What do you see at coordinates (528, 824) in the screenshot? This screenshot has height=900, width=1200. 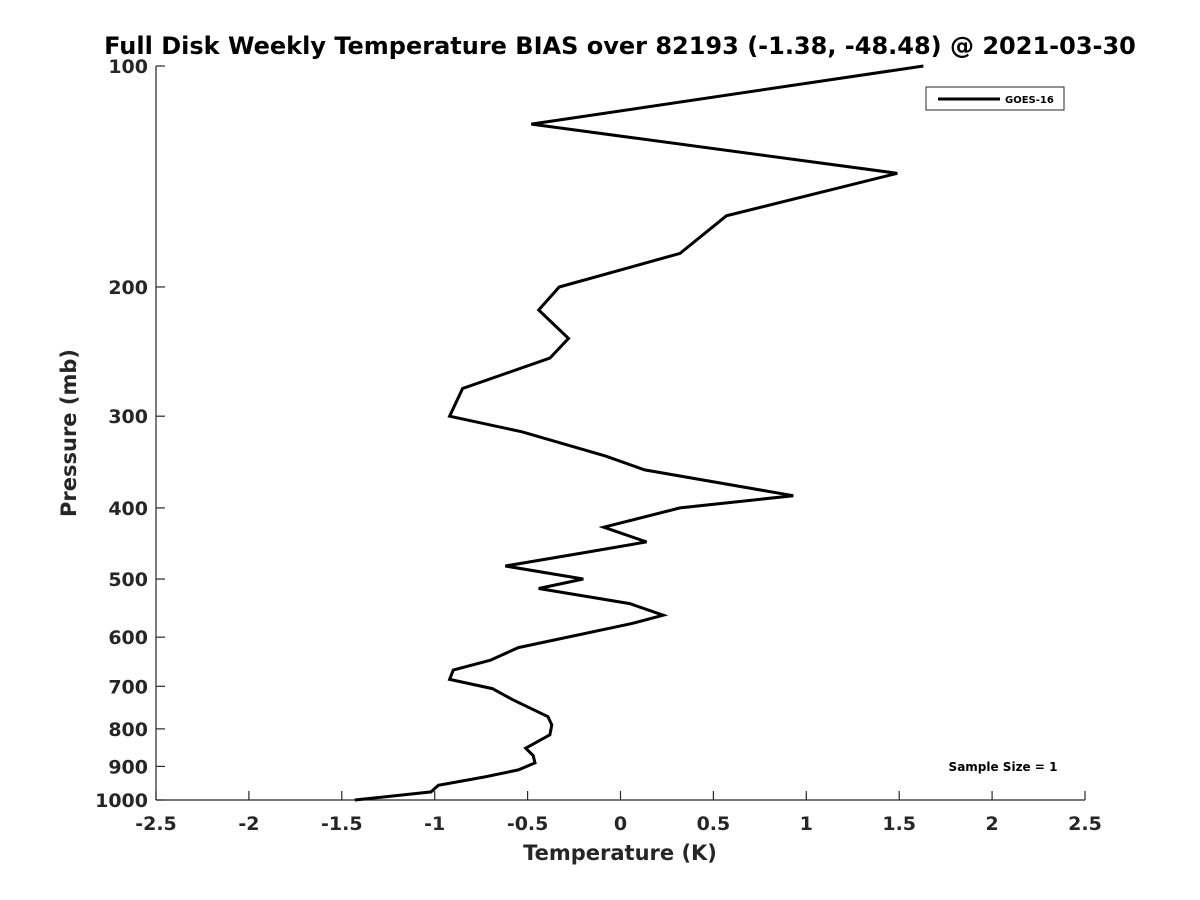 I see `x-tick-label: -0.5` at bounding box center [528, 824].